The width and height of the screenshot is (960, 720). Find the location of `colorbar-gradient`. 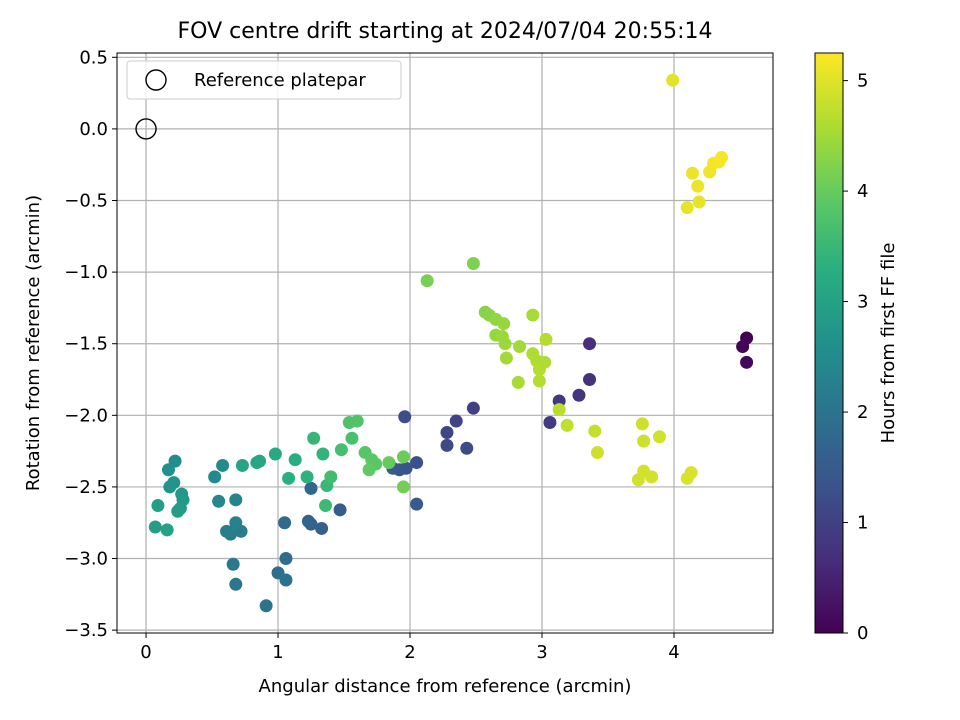

colorbar-gradient is located at coordinates (829, 343).